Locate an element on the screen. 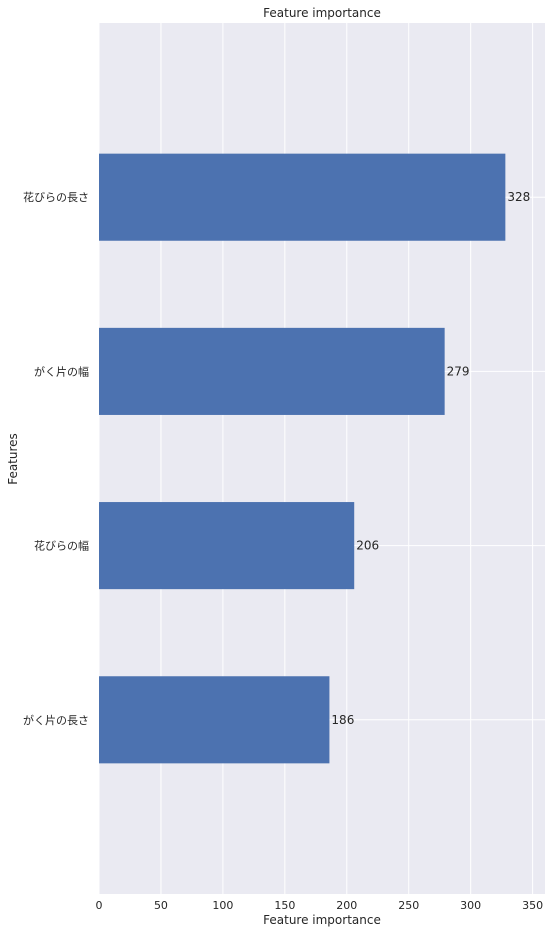  bar-value-label: 279 is located at coordinates (458, 371).